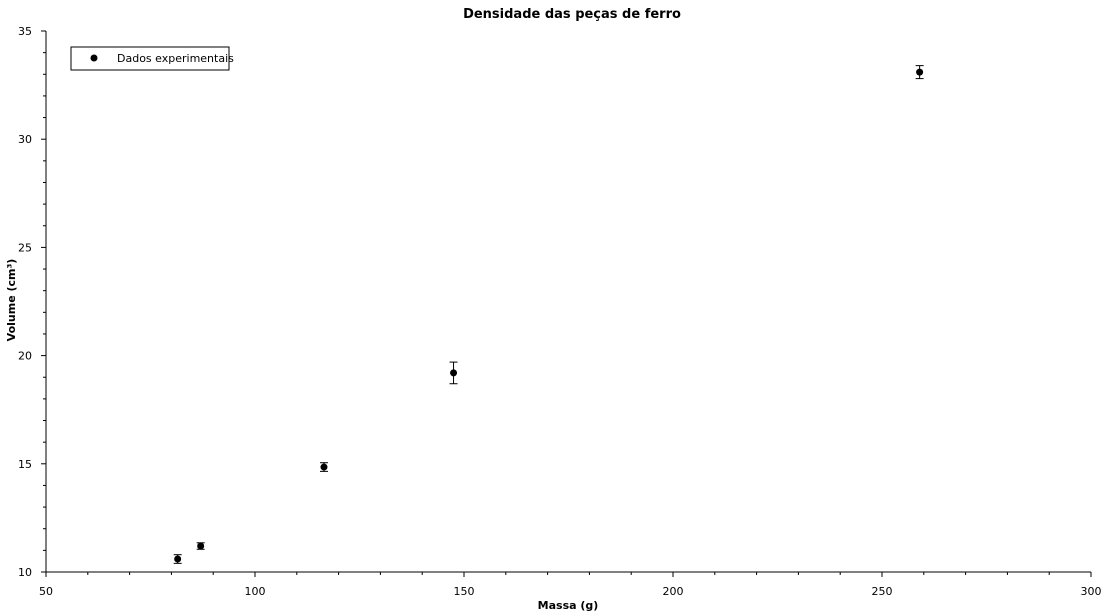 This screenshot has width=1106, height=616. I want to click on legend-box, so click(150, 58).